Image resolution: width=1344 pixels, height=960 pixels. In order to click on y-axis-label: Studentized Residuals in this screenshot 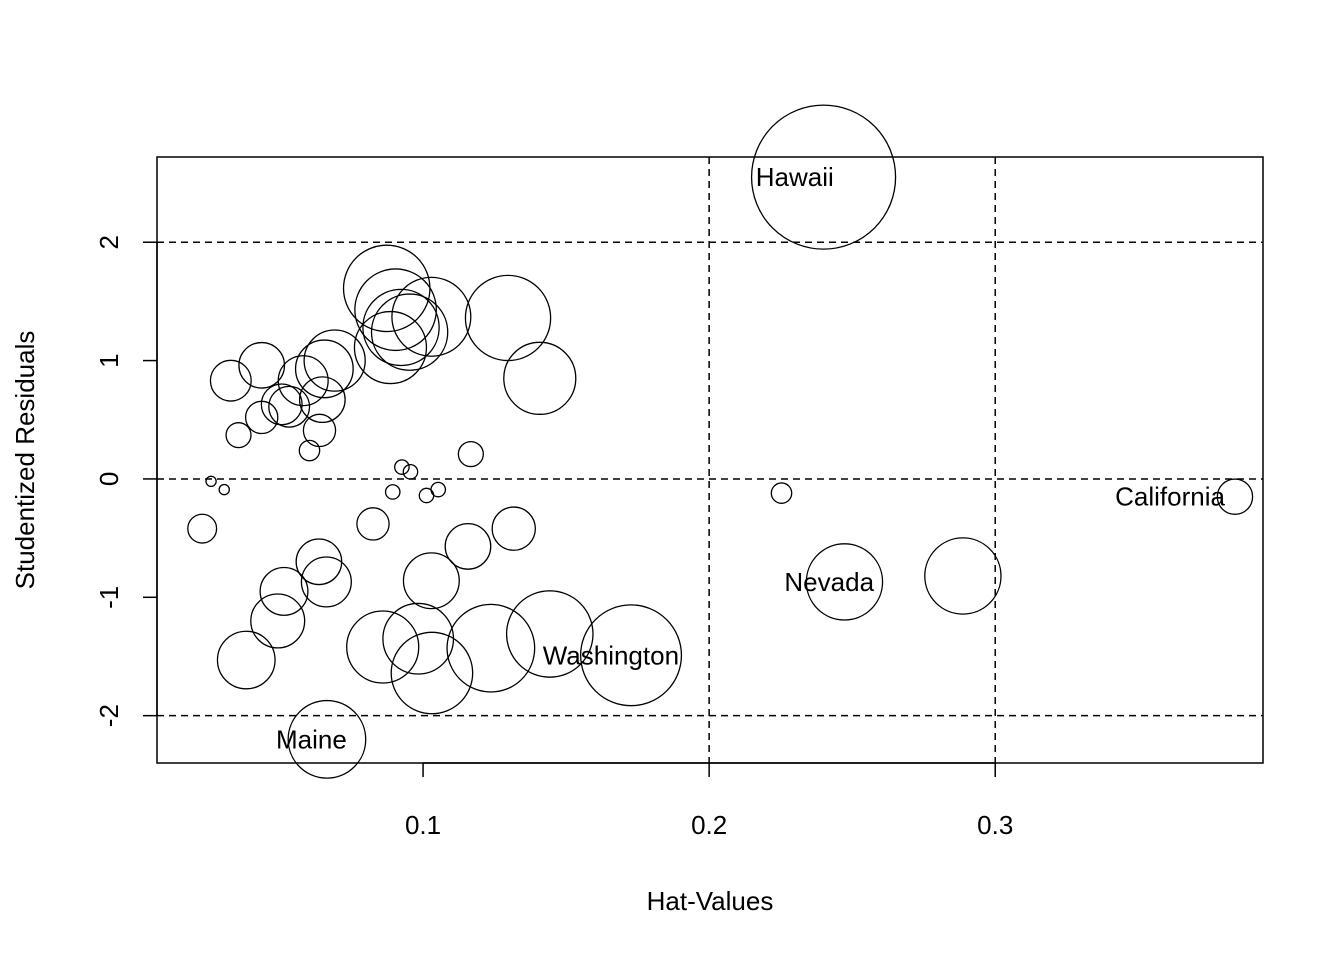, I will do `click(25, 460)`.